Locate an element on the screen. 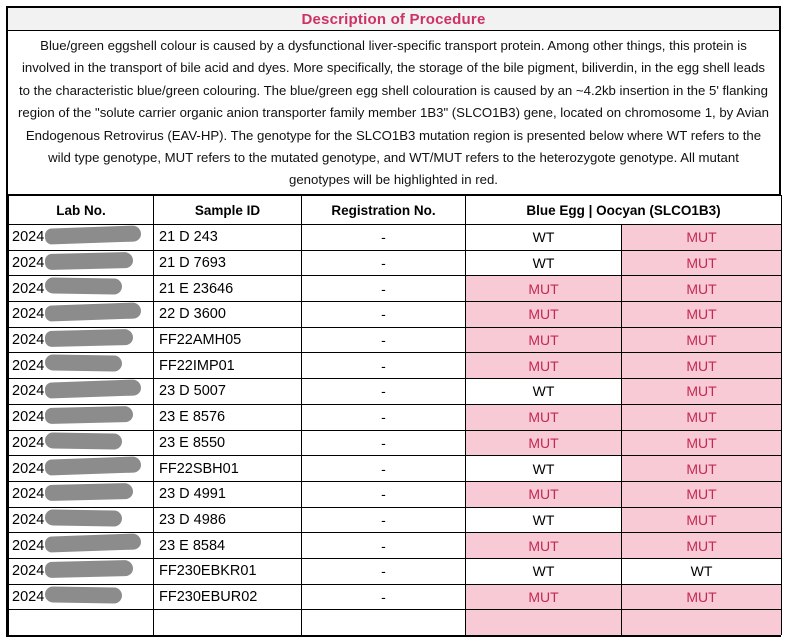  table-row: 2024 FF22IMP01- MUT MUT is located at coordinates (395, 366).